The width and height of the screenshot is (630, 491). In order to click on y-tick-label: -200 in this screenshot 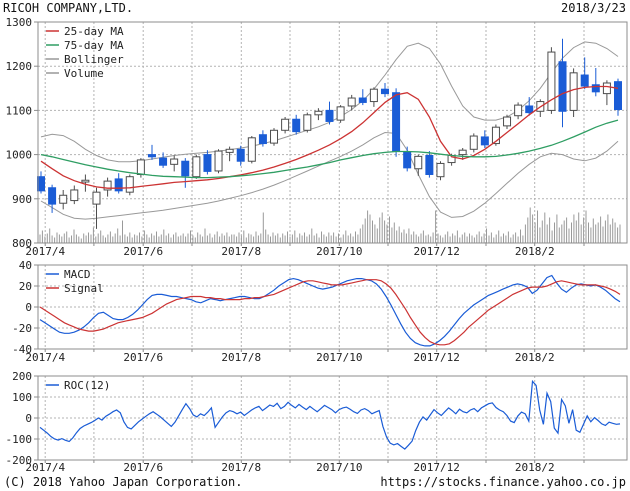, I will do `click(19, 460)`.